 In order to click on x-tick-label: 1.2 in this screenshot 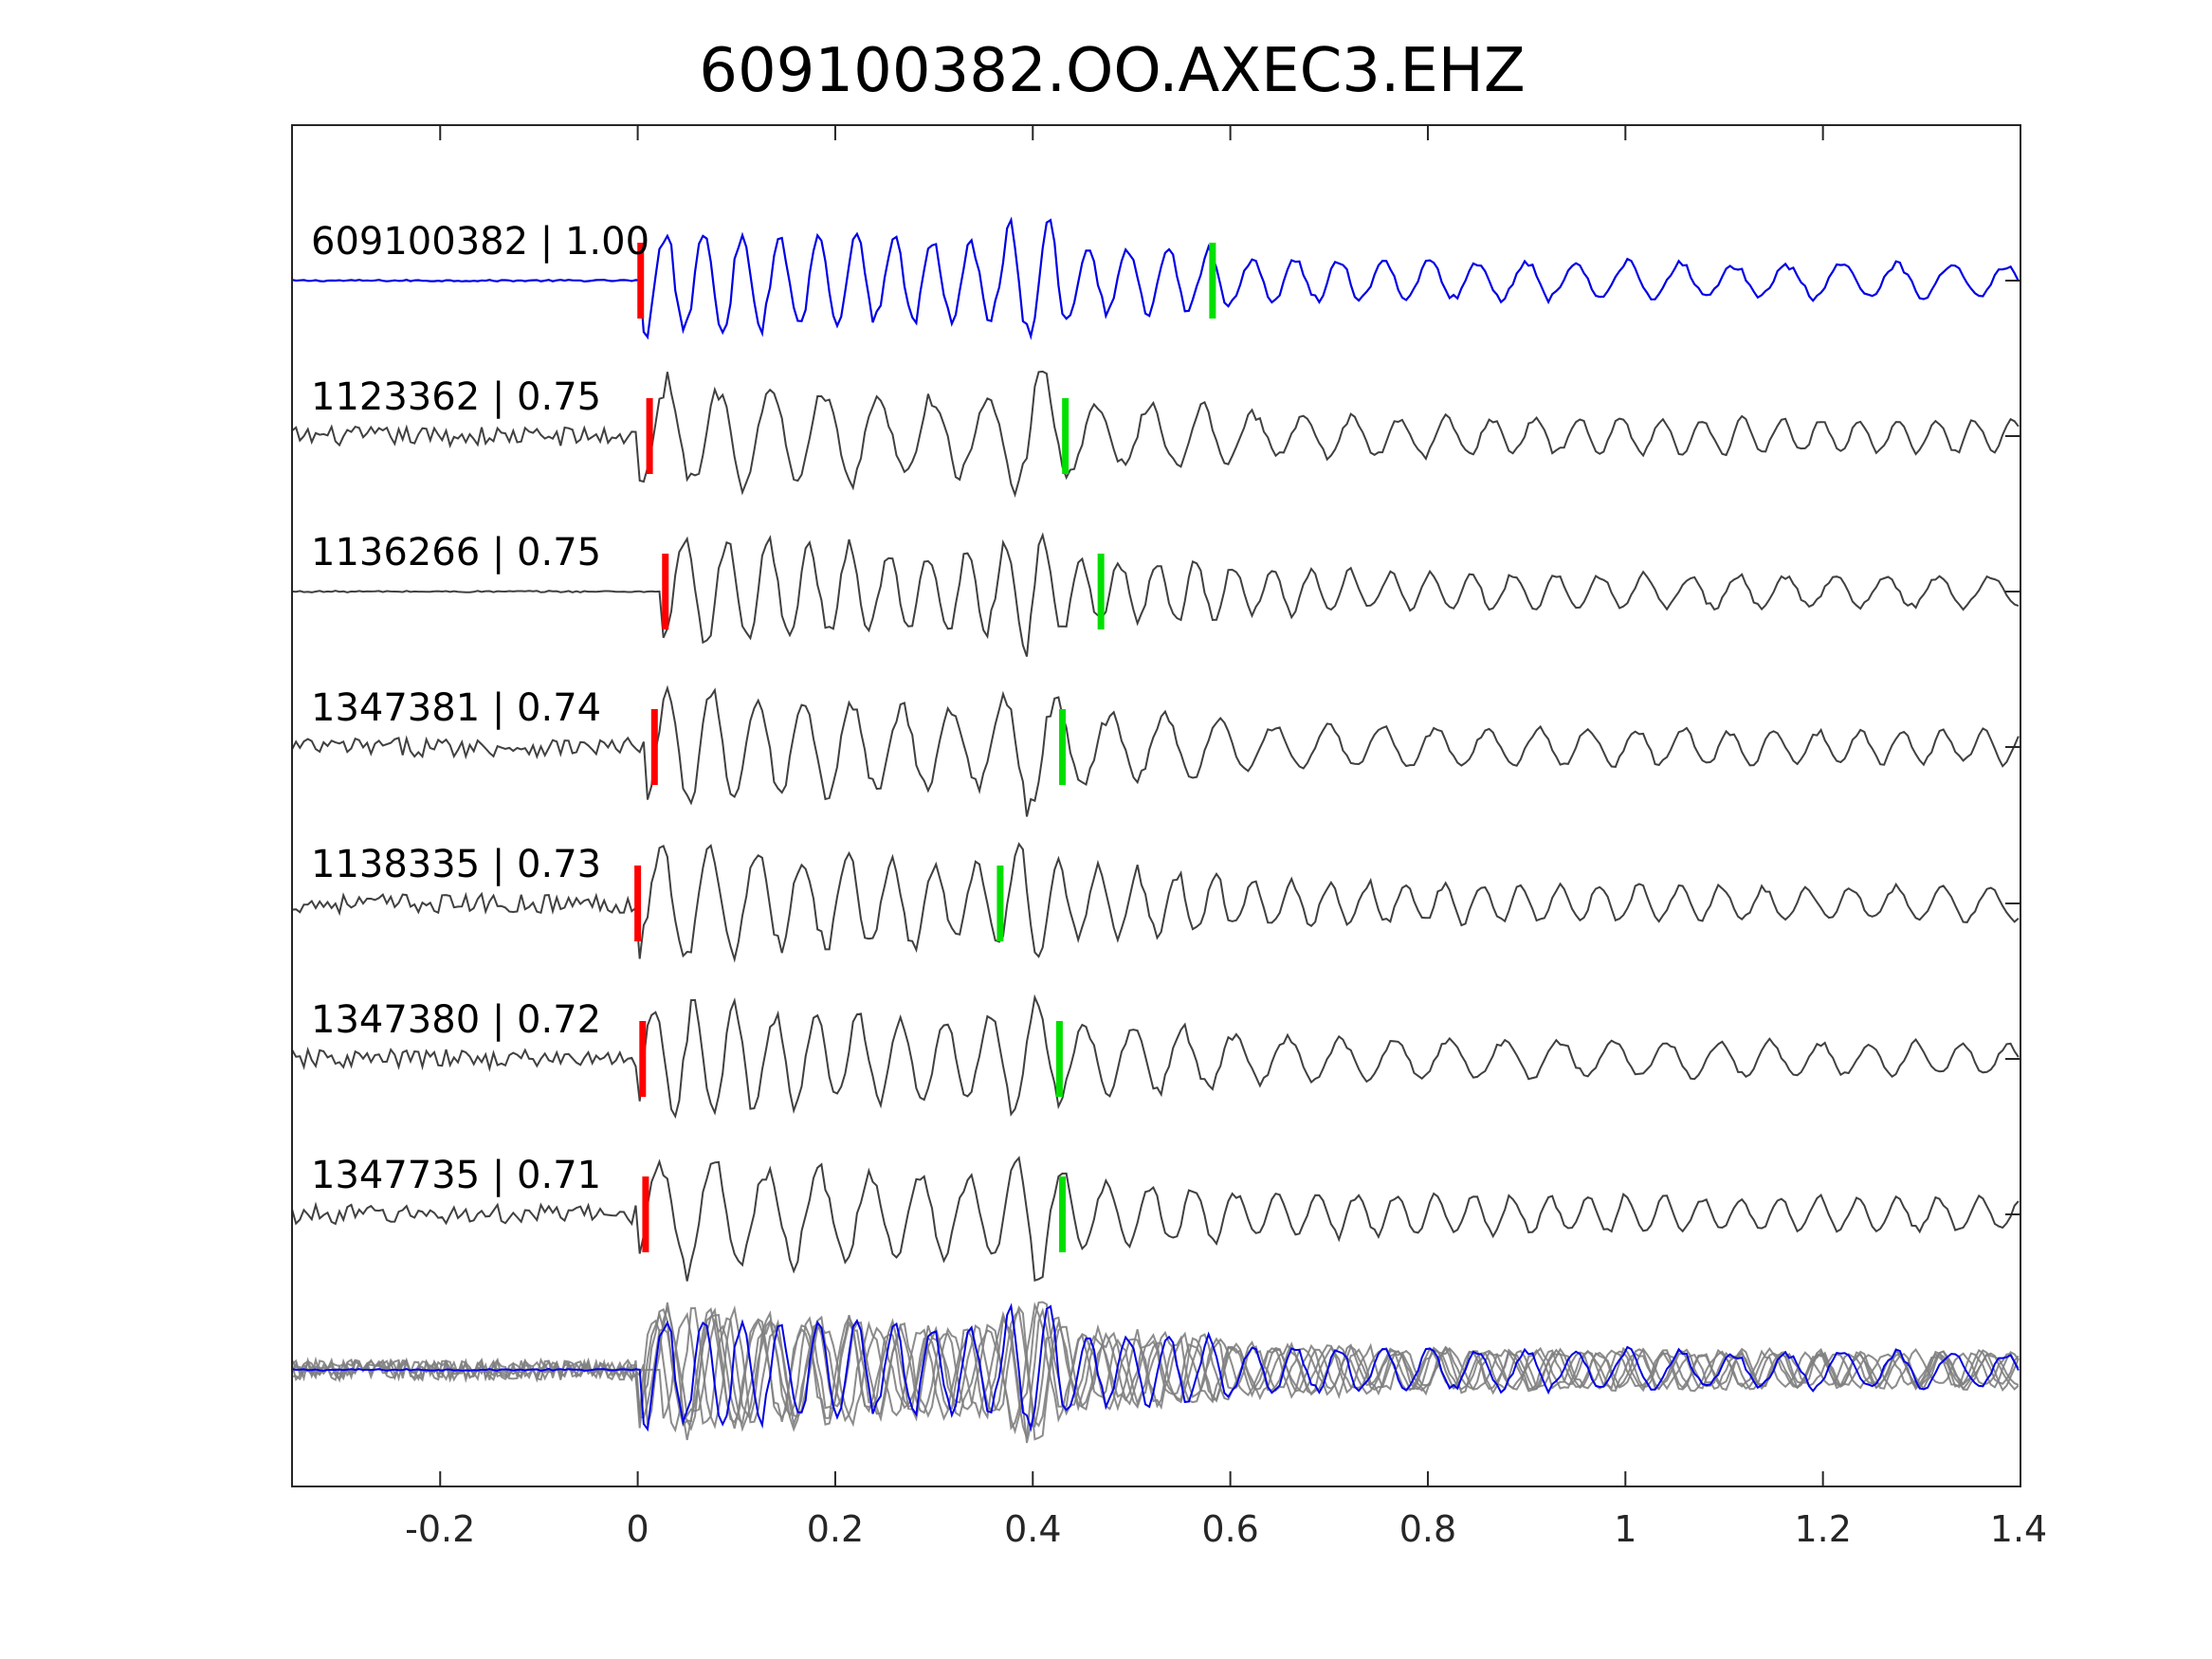, I will do `click(1822, 1529)`.